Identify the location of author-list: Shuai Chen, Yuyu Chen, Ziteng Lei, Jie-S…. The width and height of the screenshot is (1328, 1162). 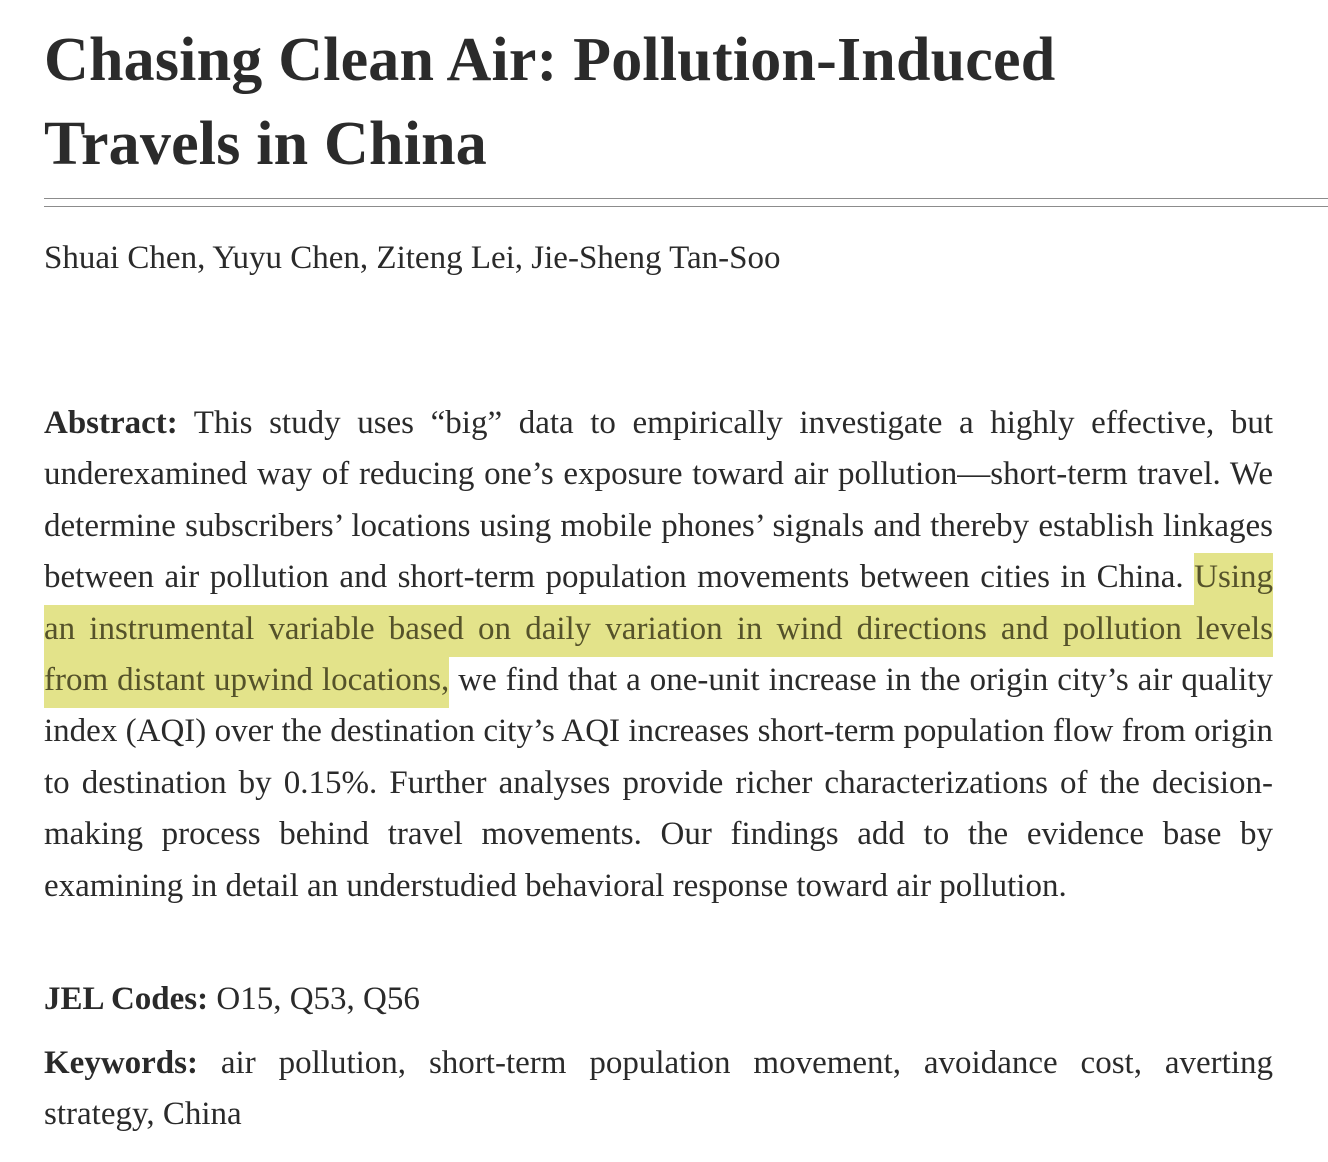
(412, 258).